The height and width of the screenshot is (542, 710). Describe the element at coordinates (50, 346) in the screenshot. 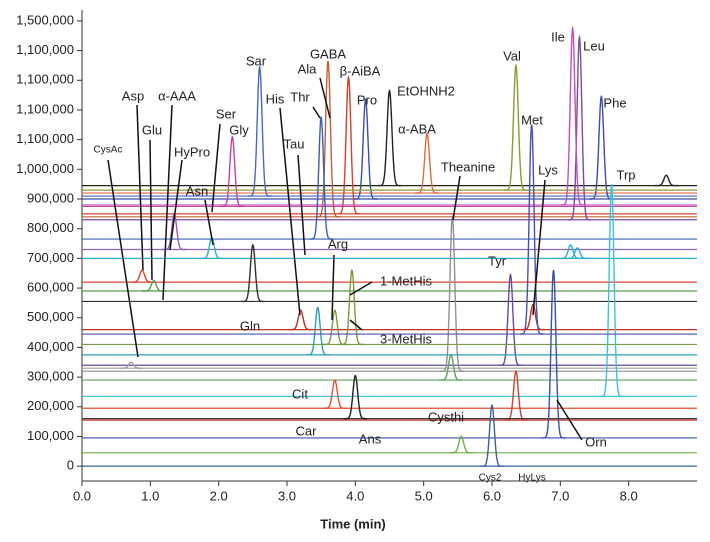

I see `y-tick-label: 400,000` at that location.